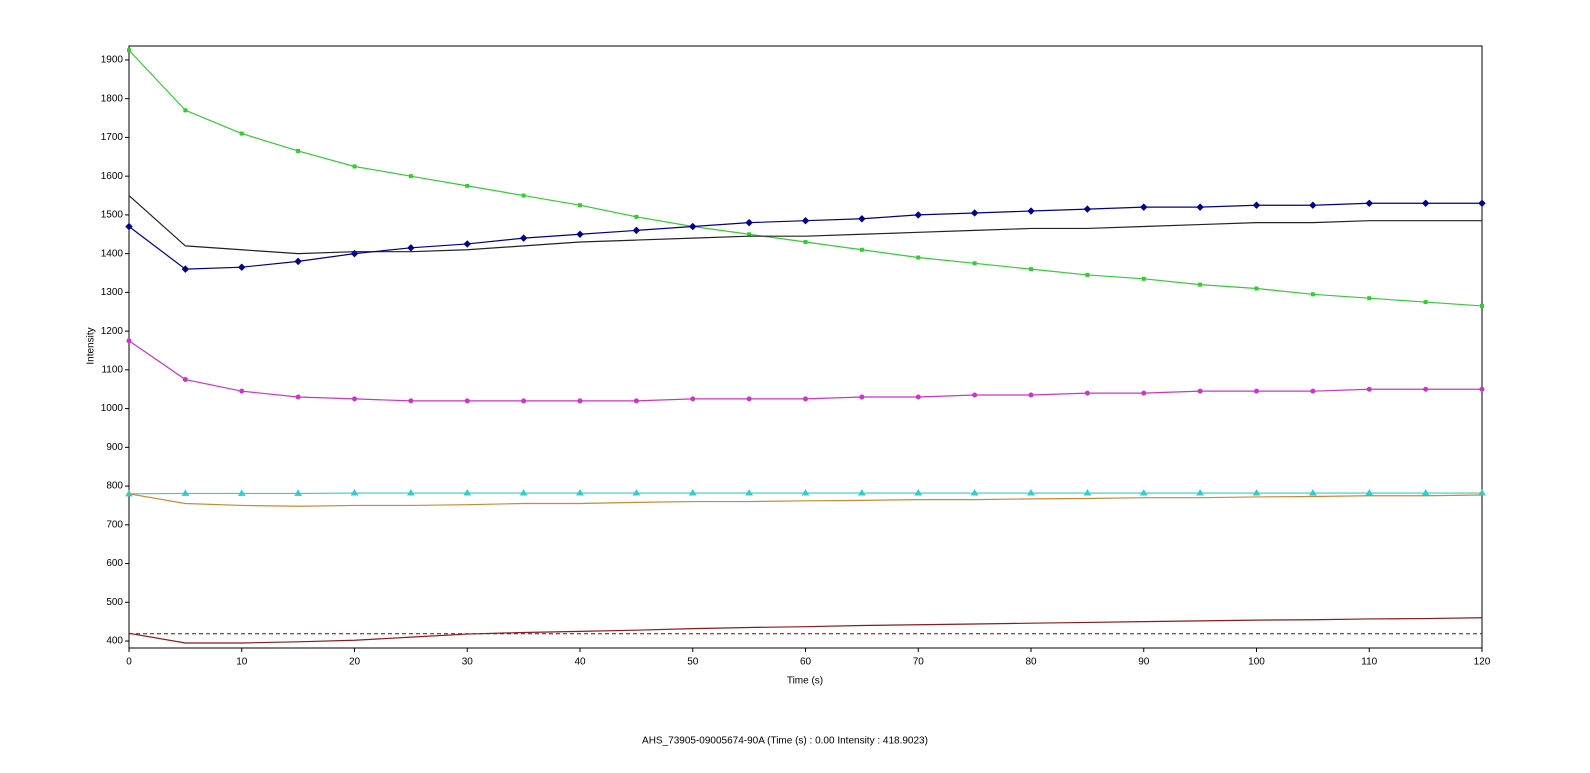 The image size is (1590, 773). What do you see at coordinates (242, 662) in the screenshot?
I see `x-tick-label: 10` at bounding box center [242, 662].